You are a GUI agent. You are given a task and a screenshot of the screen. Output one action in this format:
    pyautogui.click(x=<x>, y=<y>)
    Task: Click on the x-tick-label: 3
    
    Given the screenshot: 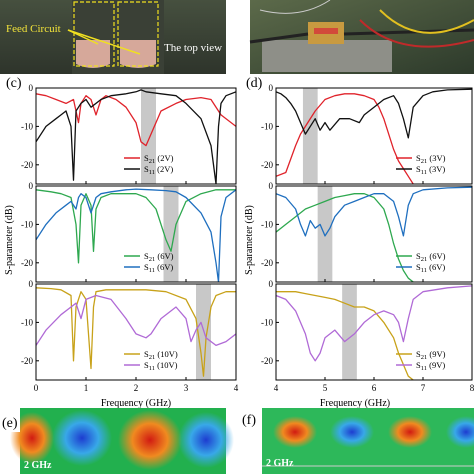 What is the action you would take?
    pyautogui.click(x=186, y=388)
    